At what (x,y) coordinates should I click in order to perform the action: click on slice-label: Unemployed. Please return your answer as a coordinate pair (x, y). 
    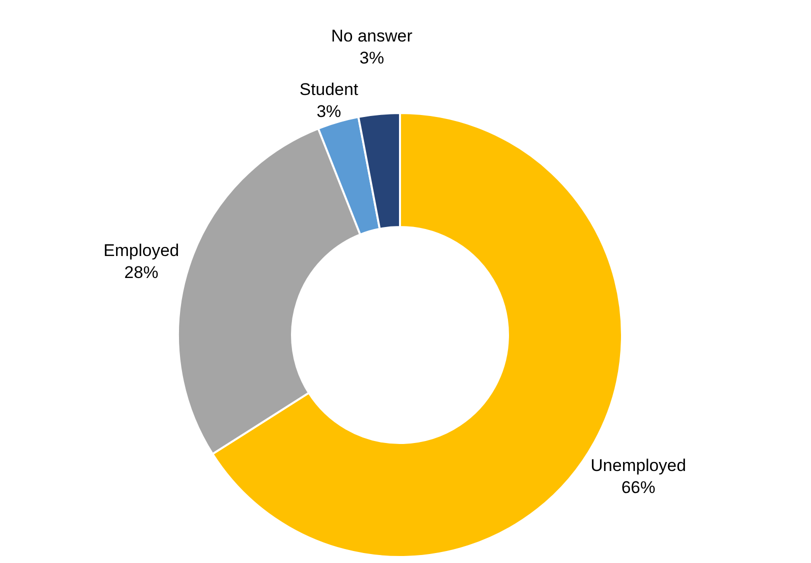
    Looking at the image, I should click on (638, 466).